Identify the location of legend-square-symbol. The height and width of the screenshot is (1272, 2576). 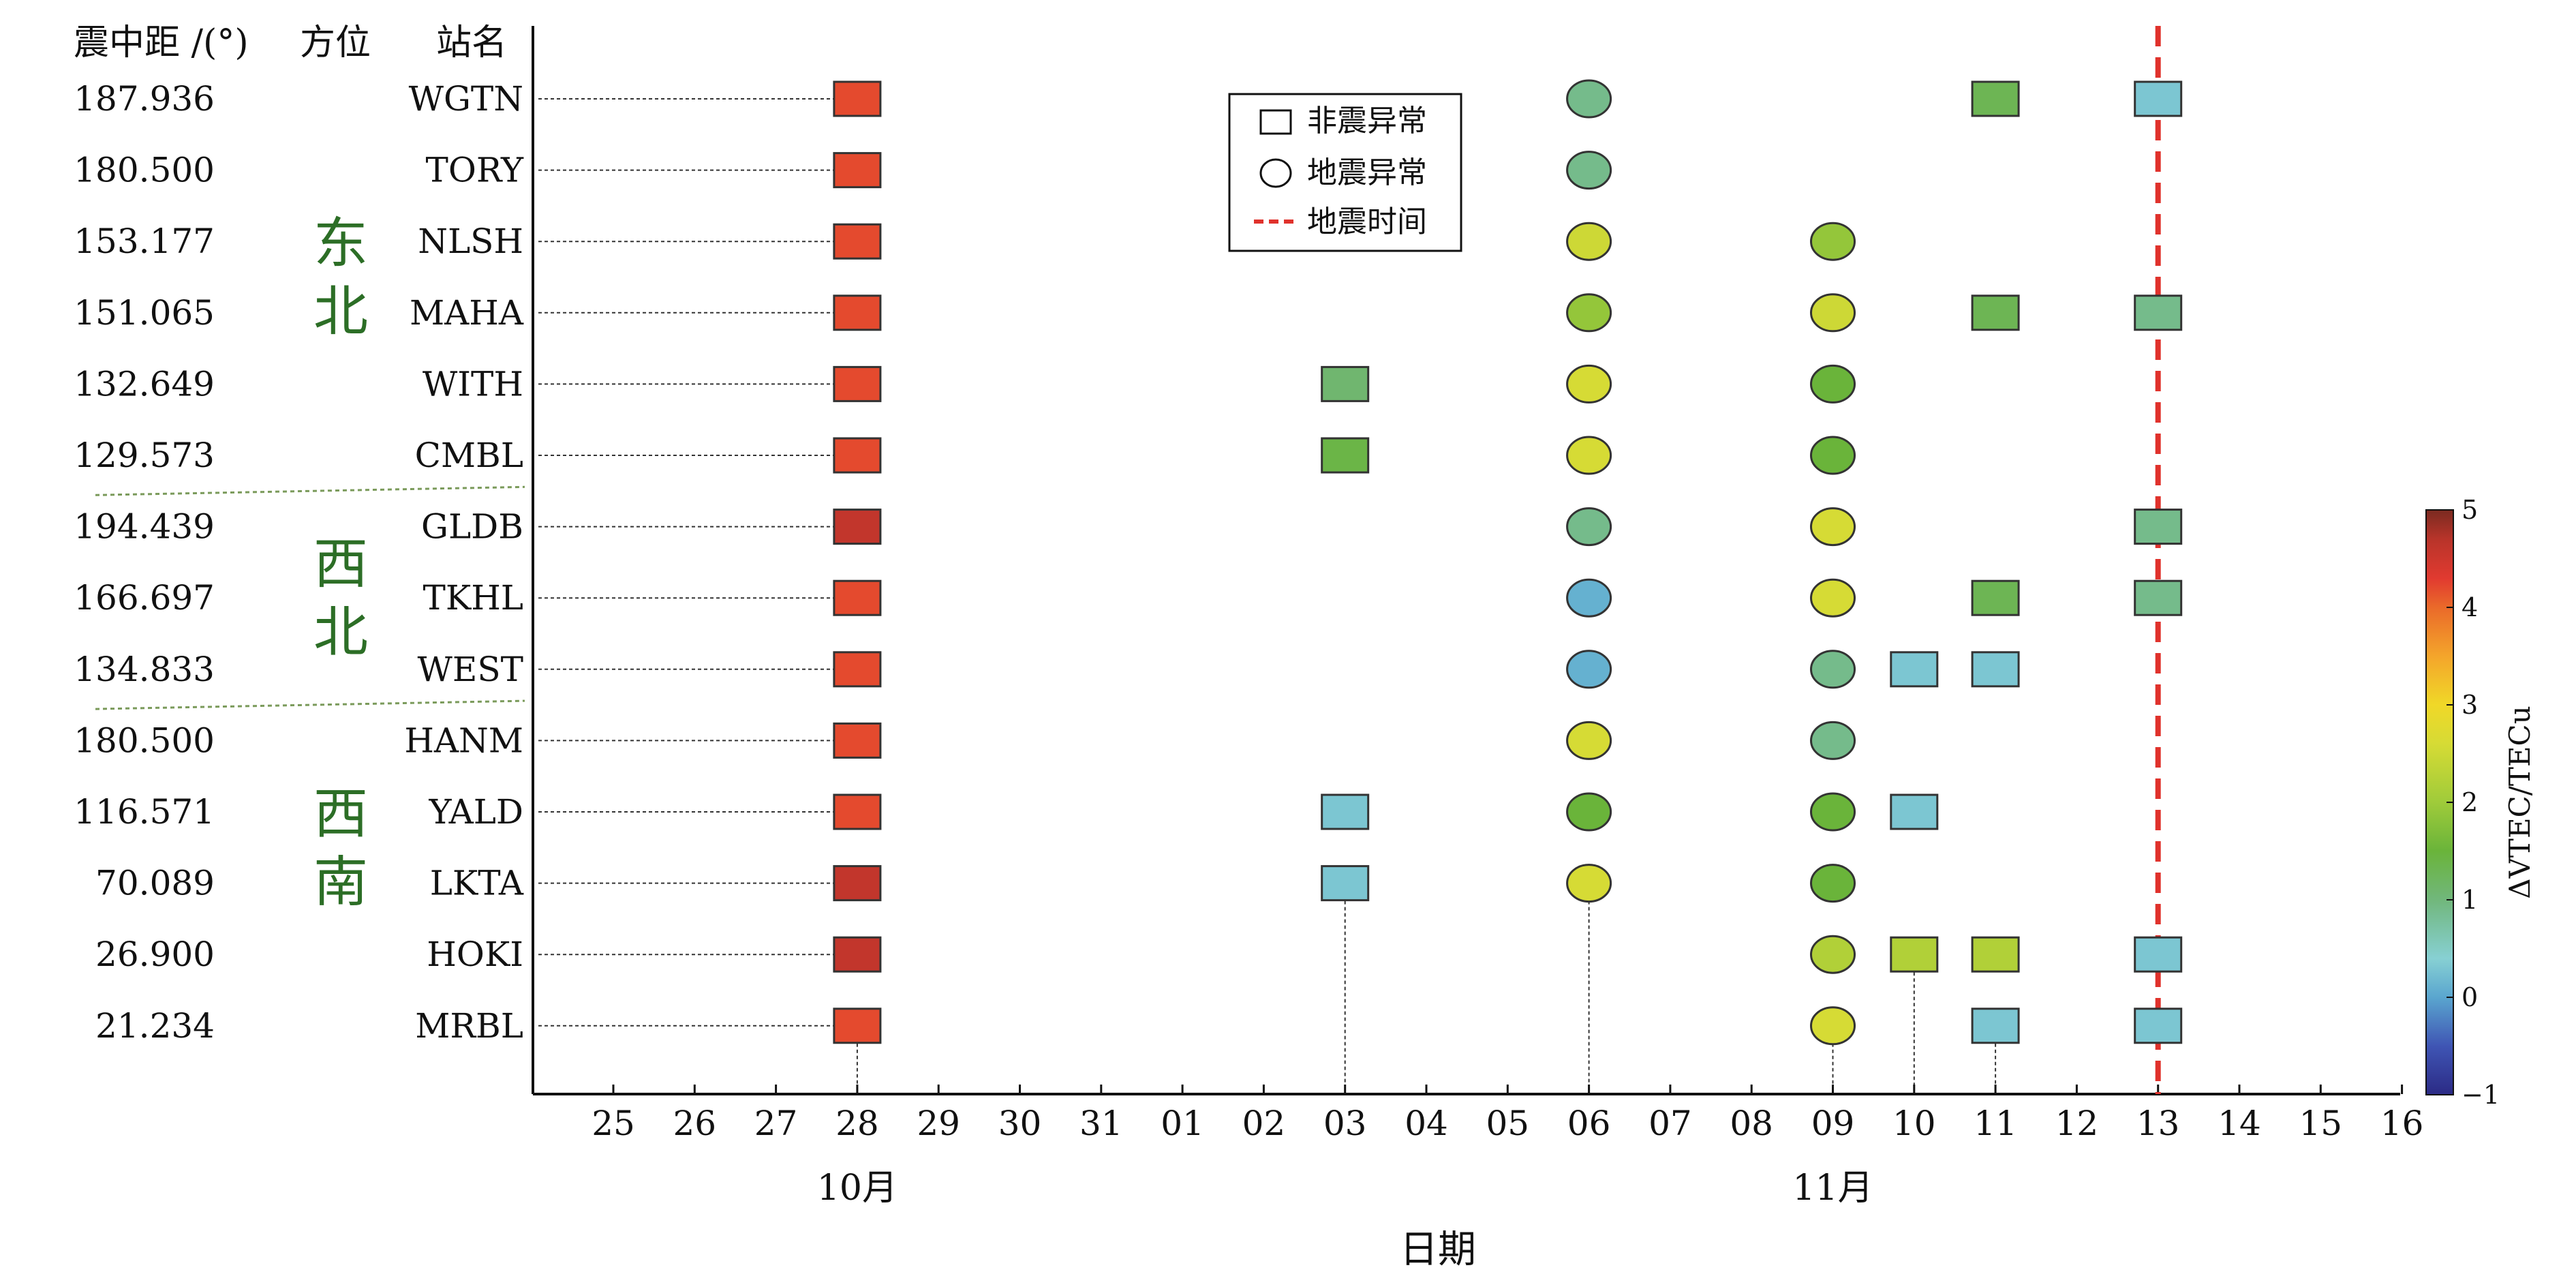
(1275, 122).